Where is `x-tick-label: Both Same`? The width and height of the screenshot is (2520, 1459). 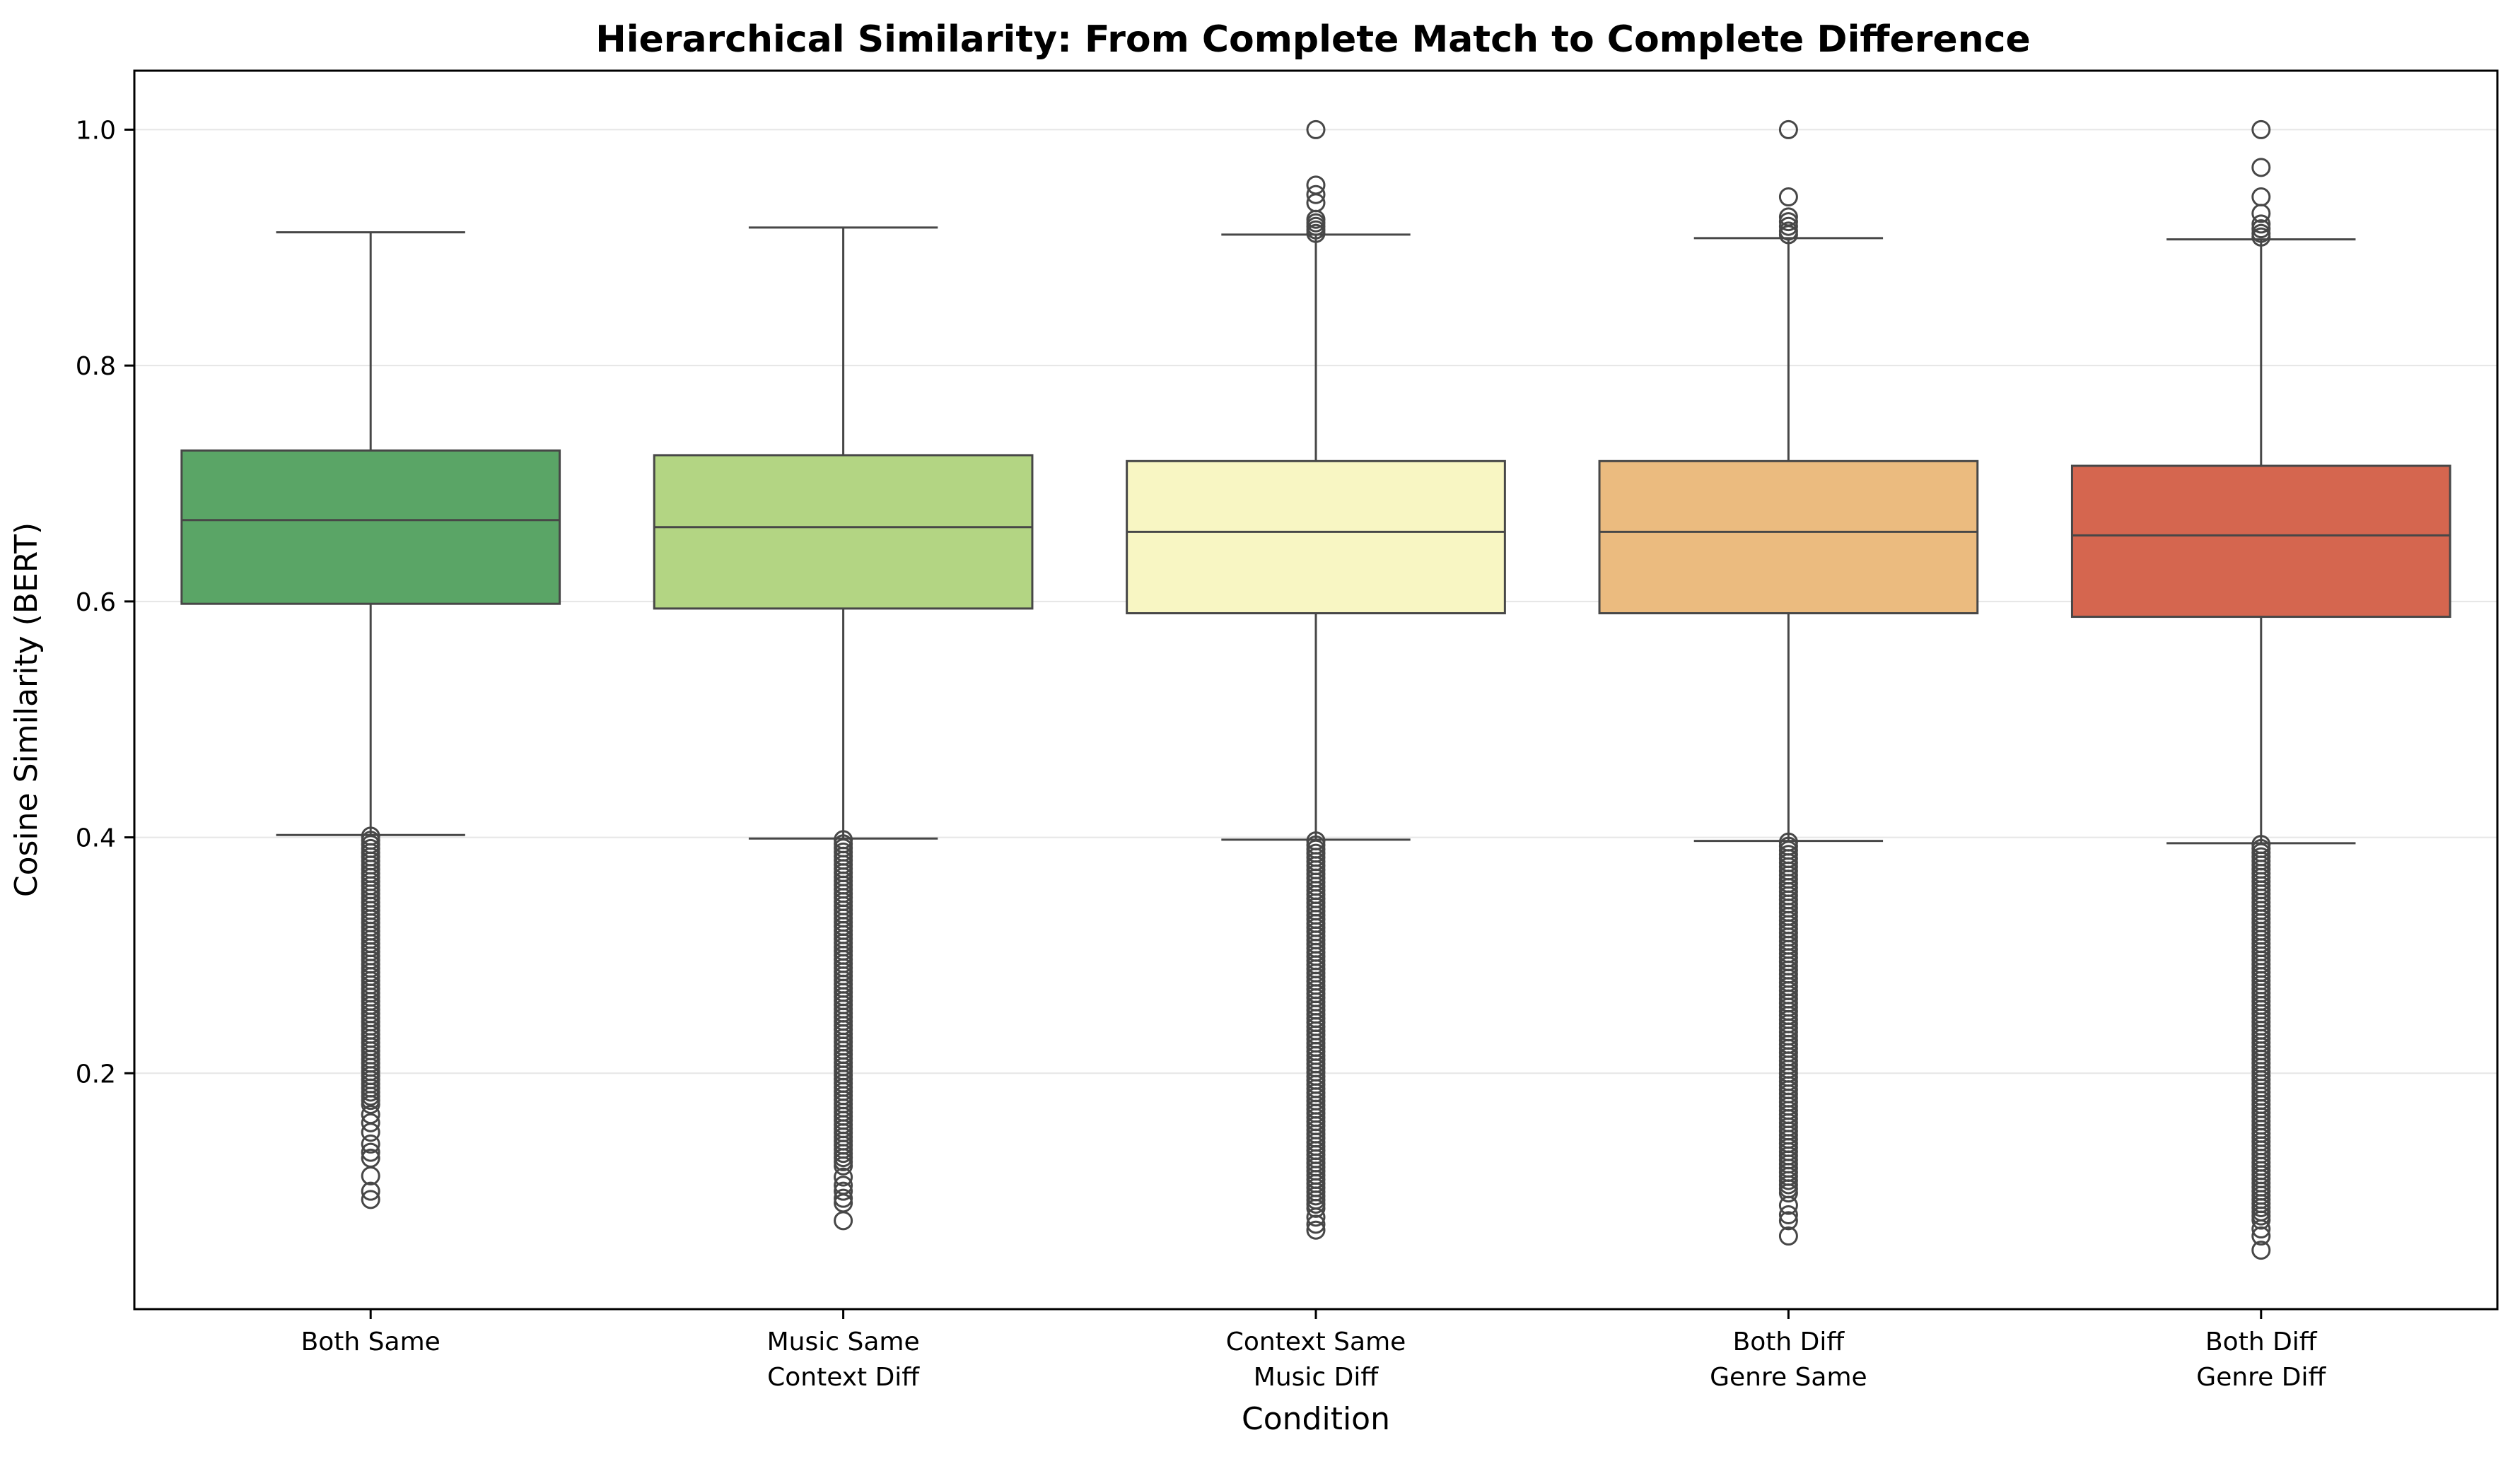
x-tick-label: Both Same is located at coordinates (371, 1342).